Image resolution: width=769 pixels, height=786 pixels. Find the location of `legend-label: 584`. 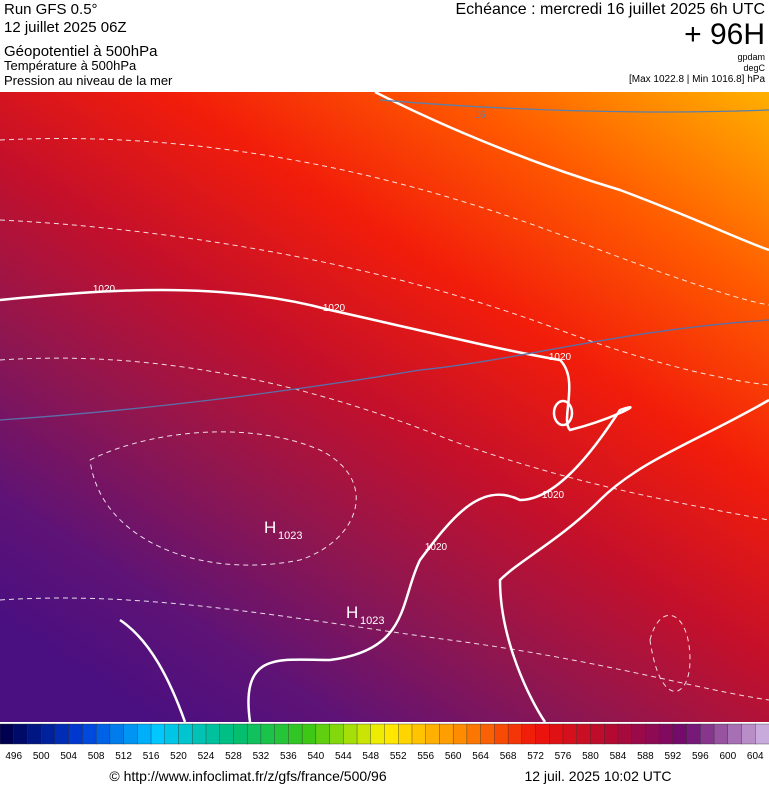

legend-label: 584 is located at coordinates (618, 756).